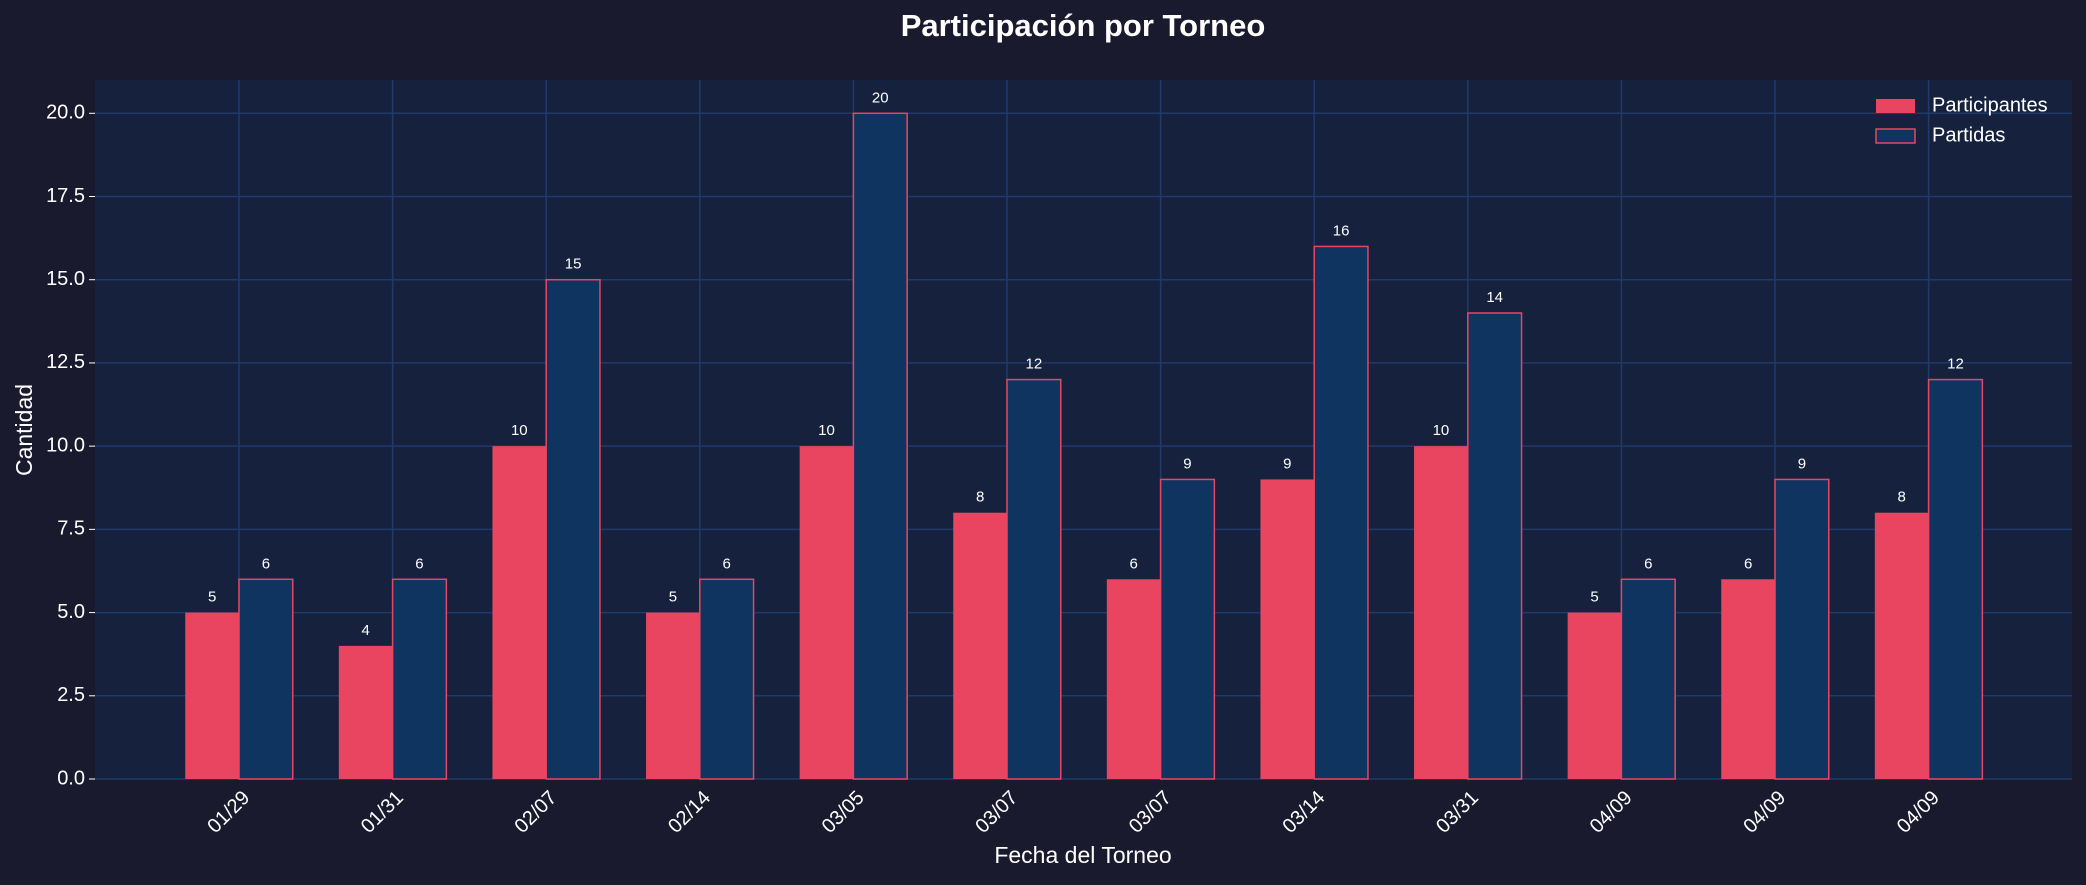 This screenshot has width=2086, height=885. What do you see at coordinates (1494, 297) in the screenshot?
I see `value-label: 14` at bounding box center [1494, 297].